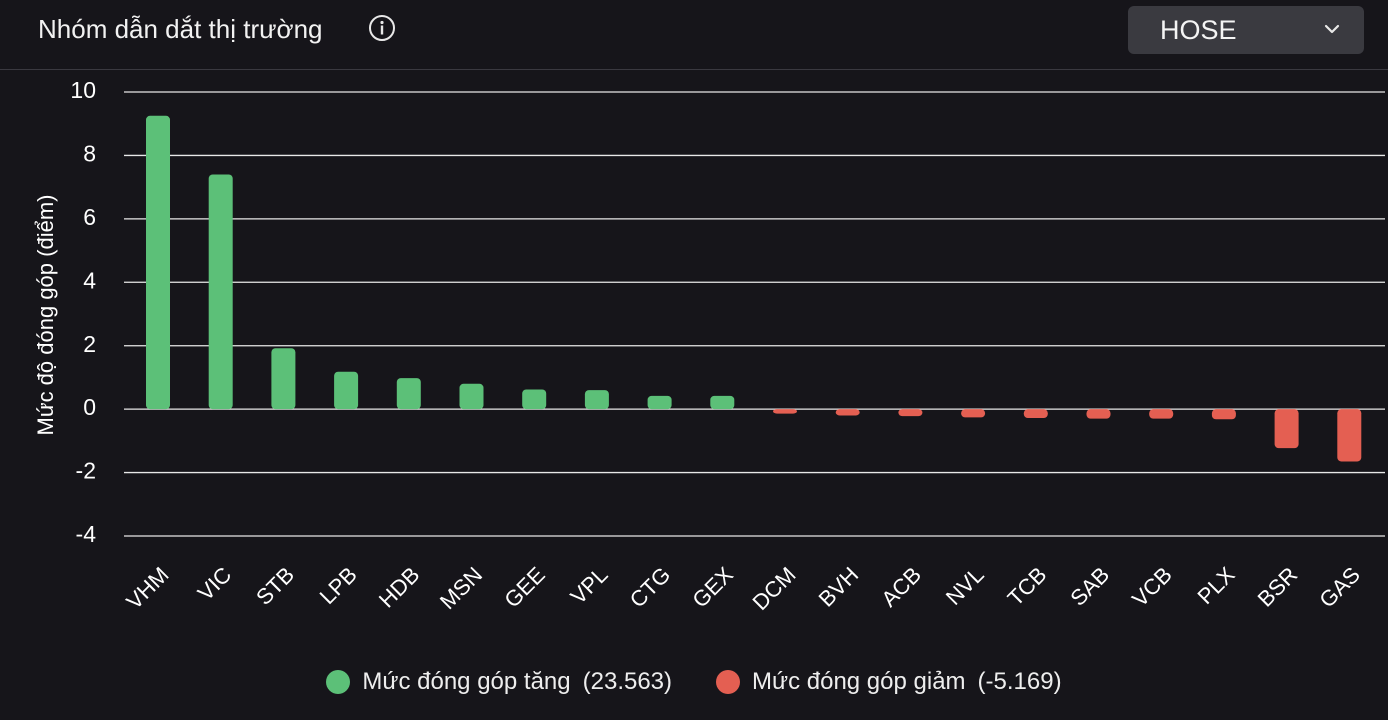 Image resolution: width=1388 pixels, height=720 pixels. I want to click on x-tick-label-vpl: VPL, so click(588, 585).